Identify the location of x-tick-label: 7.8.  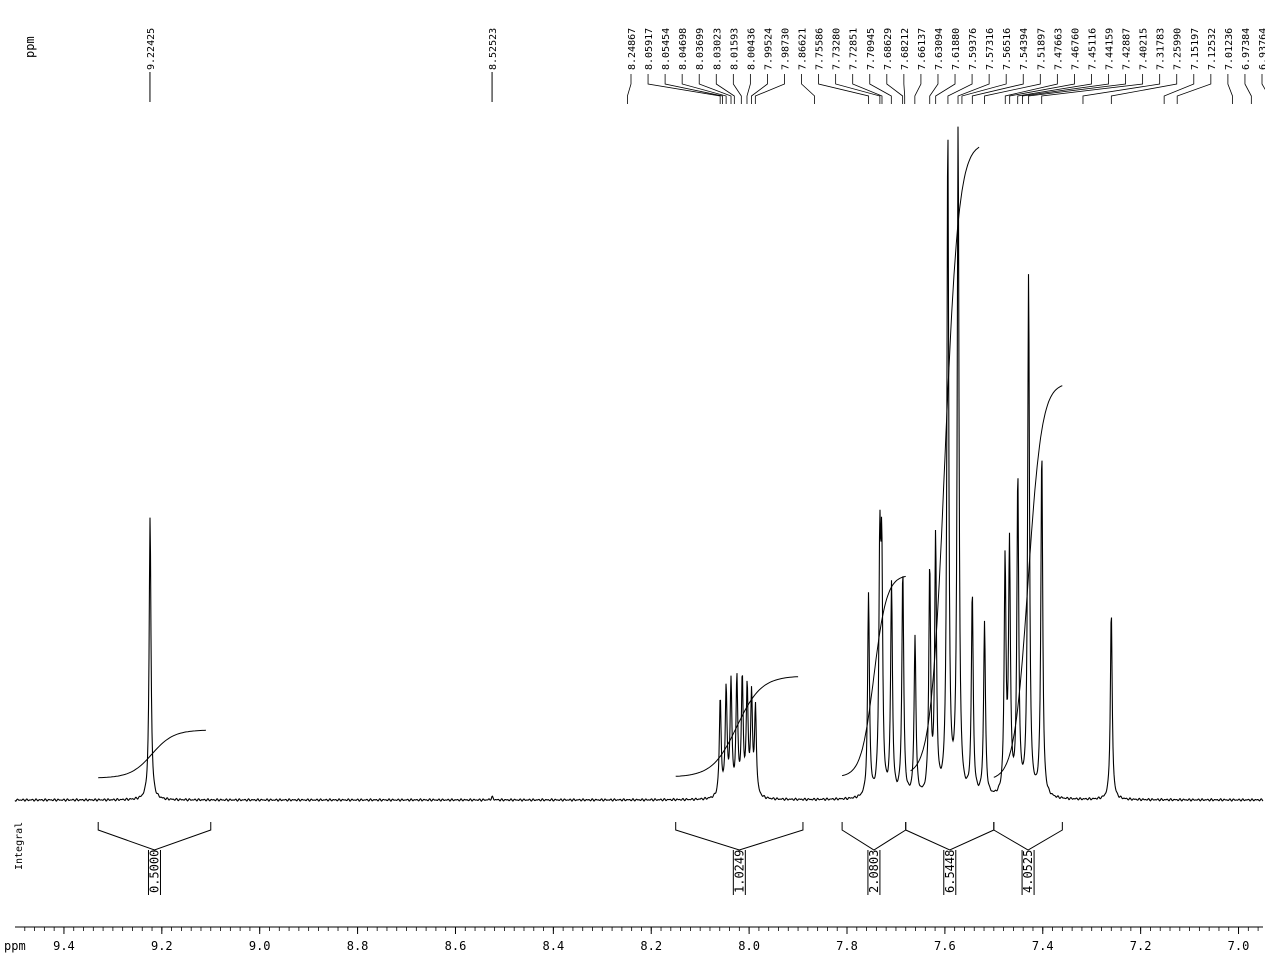
(847, 946).